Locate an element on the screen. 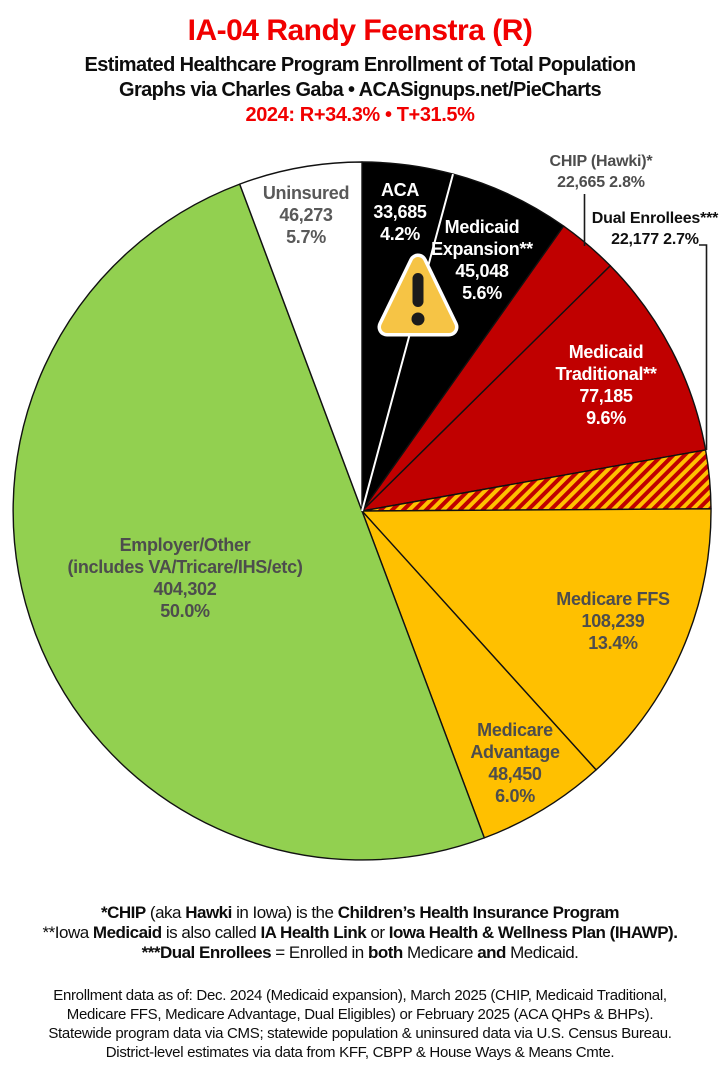 This screenshot has height=1070, width=720. slice-value-percent: 22,665 2.8% is located at coordinates (601, 182).